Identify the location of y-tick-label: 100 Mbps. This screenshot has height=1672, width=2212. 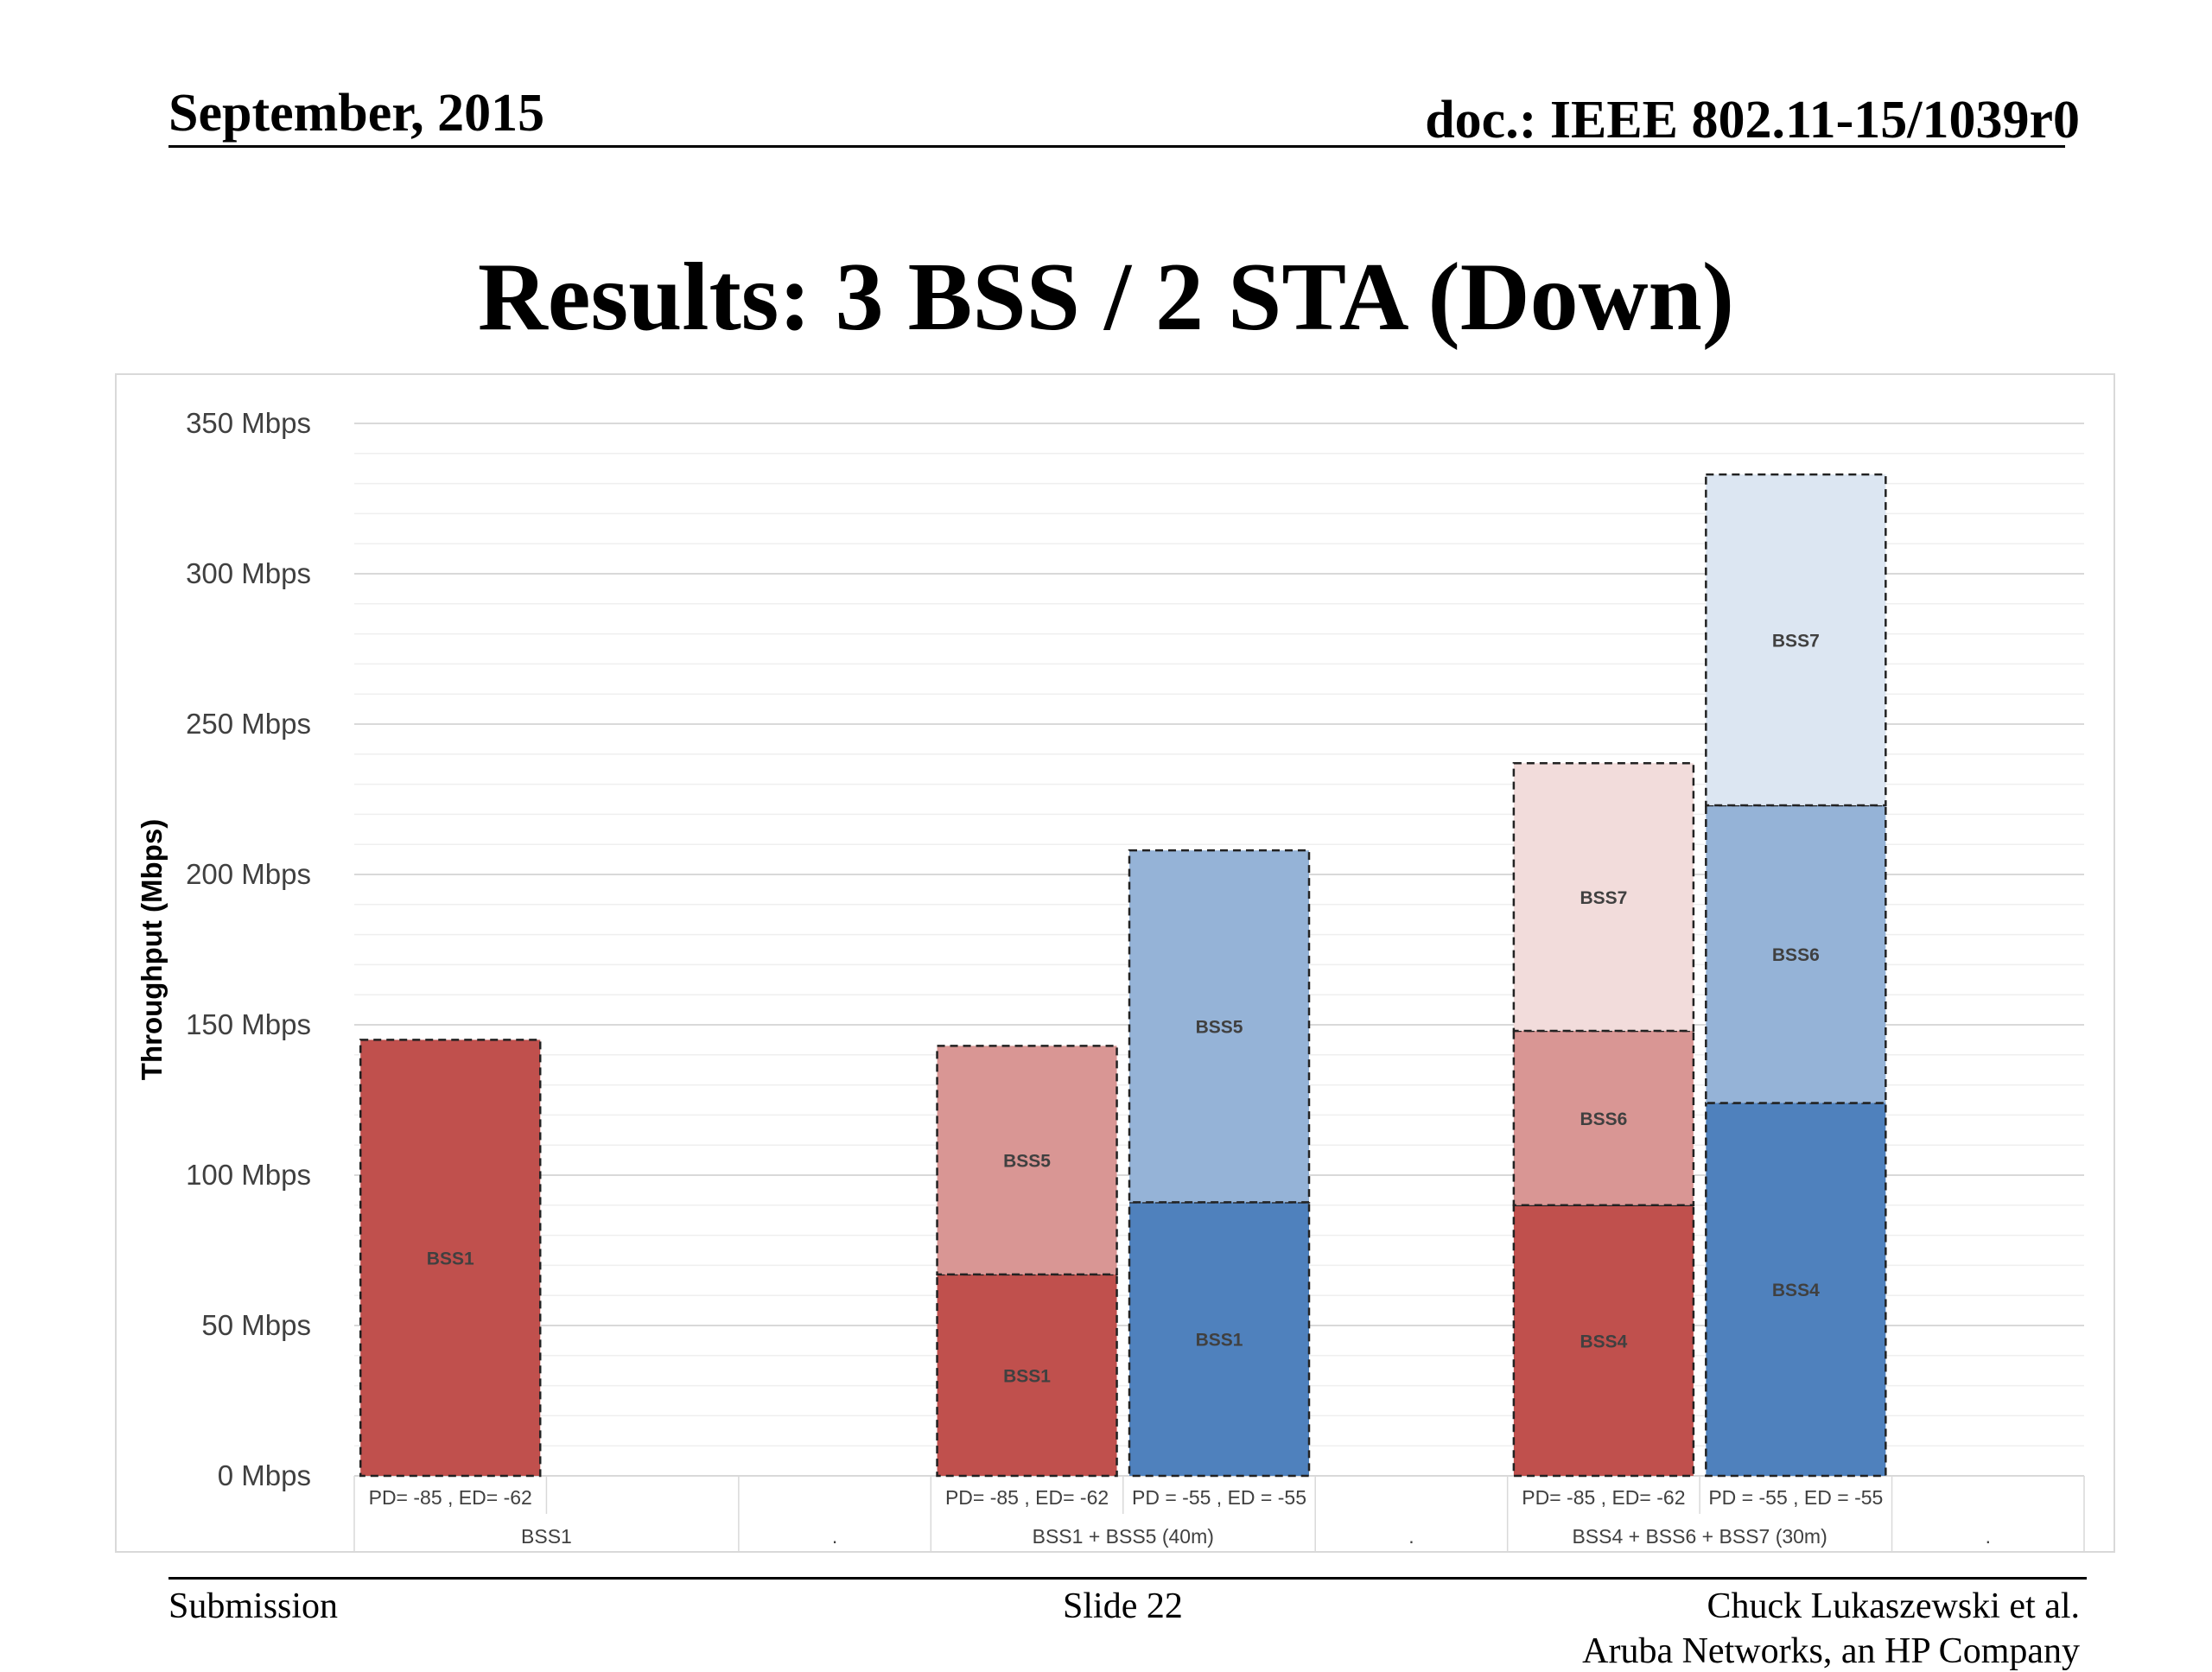
(248, 1175).